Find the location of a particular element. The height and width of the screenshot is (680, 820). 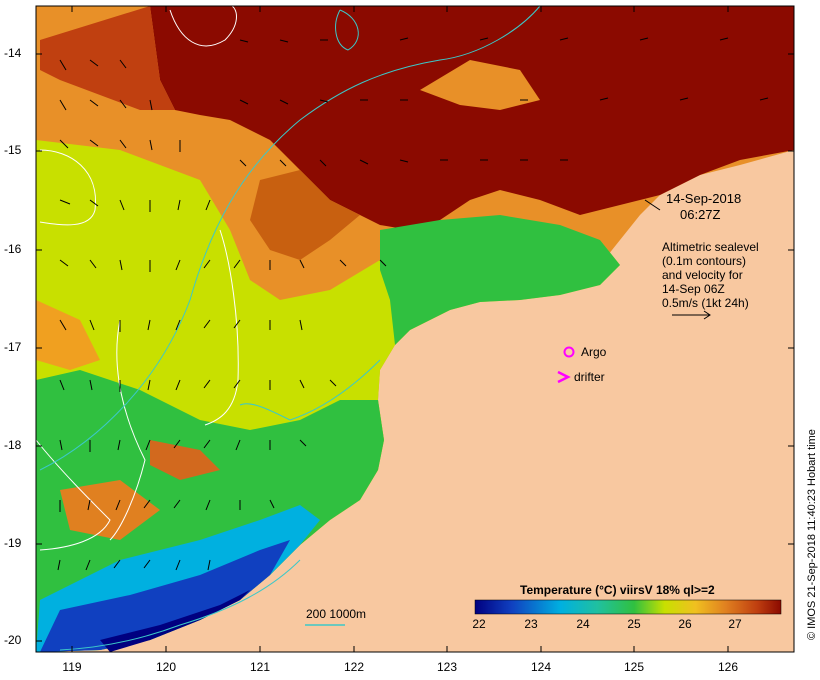

info-line: Altimetric sealevel is located at coordinates (710, 247).